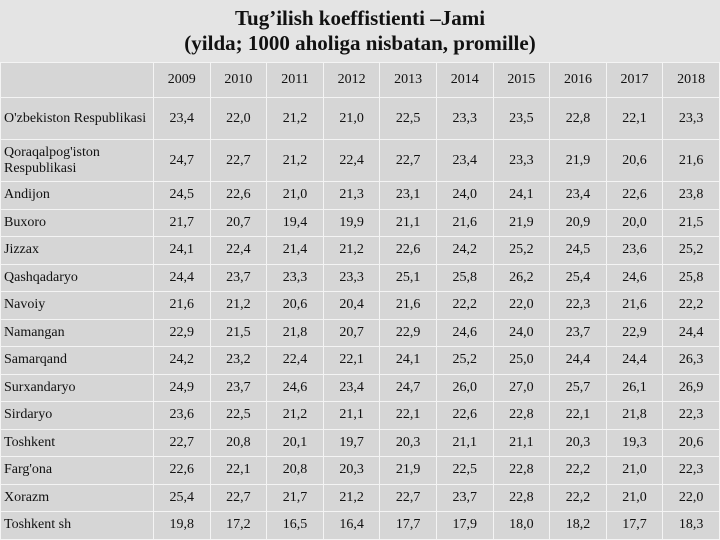 This screenshot has width=720, height=540. I want to click on region-name: Andijon, so click(77, 195).